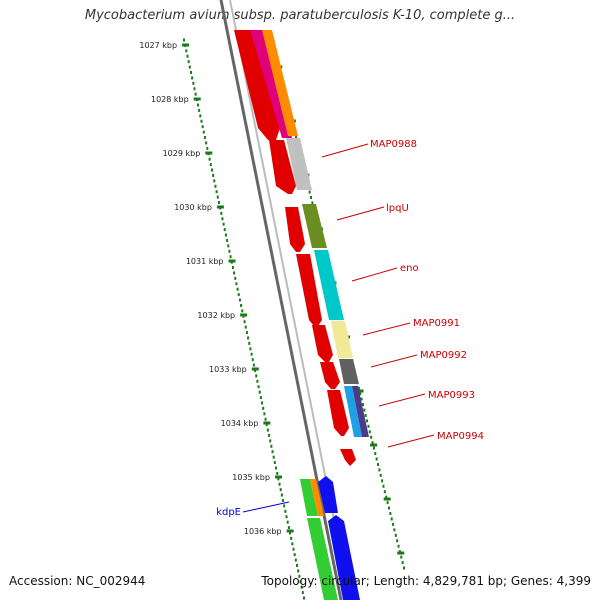 This screenshot has height=600, width=600. Describe the element at coordinates (349, 371) in the screenshot. I see `gene-bar-map0992` at that location.